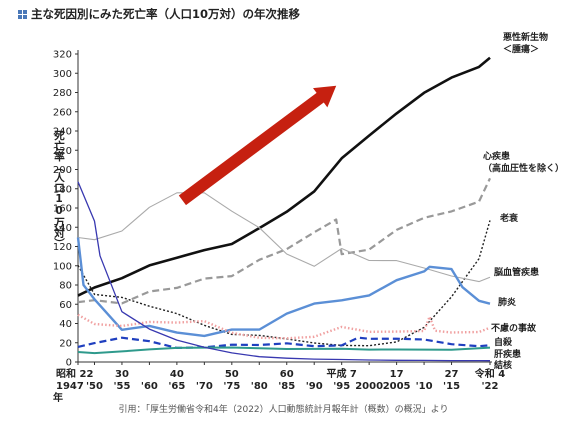 The image size is (567, 427). What do you see at coordinates (166, 14) in the screenshot?
I see `chart-title: 主な死因別にみた死亡率（人口10万対）の年次推移` at bounding box center [166, 14].